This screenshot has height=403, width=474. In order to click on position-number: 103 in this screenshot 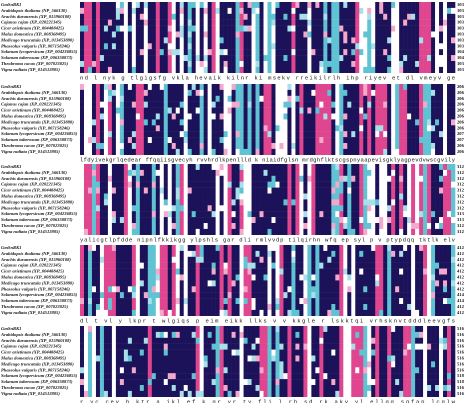, I will do `click(461, 22)`.